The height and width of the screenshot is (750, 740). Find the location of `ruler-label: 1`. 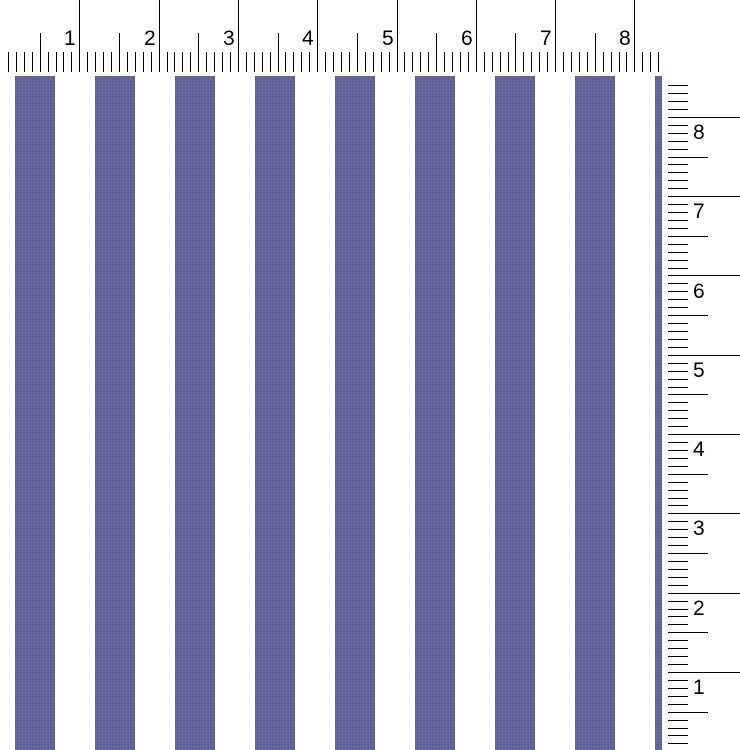

ruler-label: 1 is located at coordinates (699, 687).